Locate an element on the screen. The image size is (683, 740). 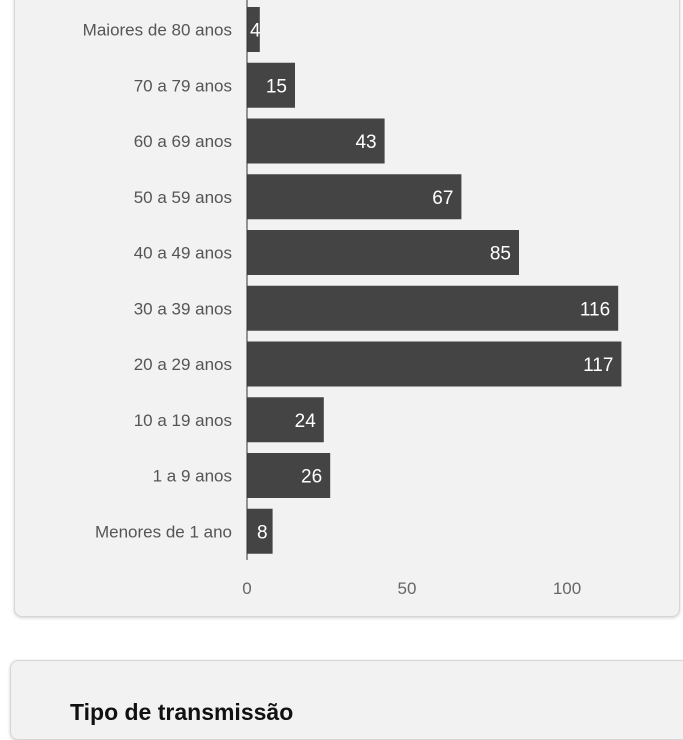
x-tick-label: 0 is located at coordinates (246, 588).